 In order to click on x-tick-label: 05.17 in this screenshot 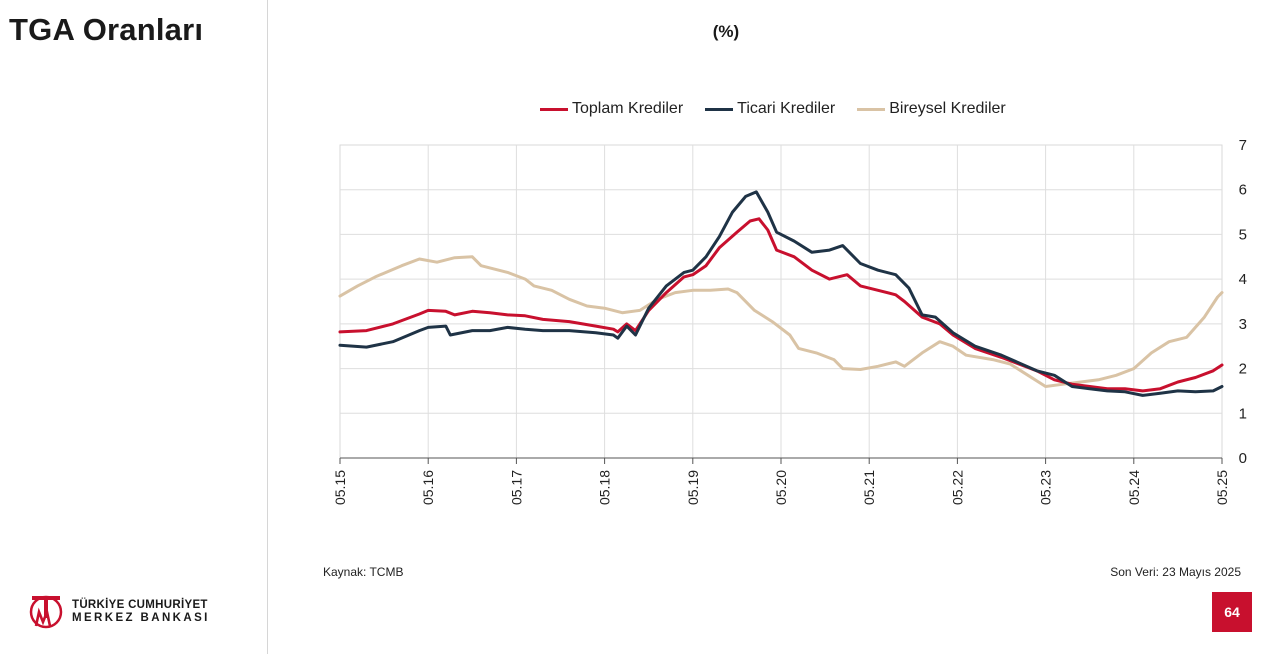, I will do `click(516, 487)`.